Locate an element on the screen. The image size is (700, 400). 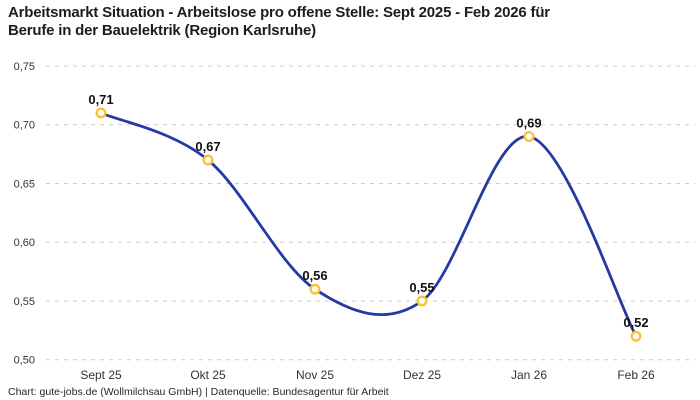
x-tick-label: Feb 26 is located at coordinates (636, 375).